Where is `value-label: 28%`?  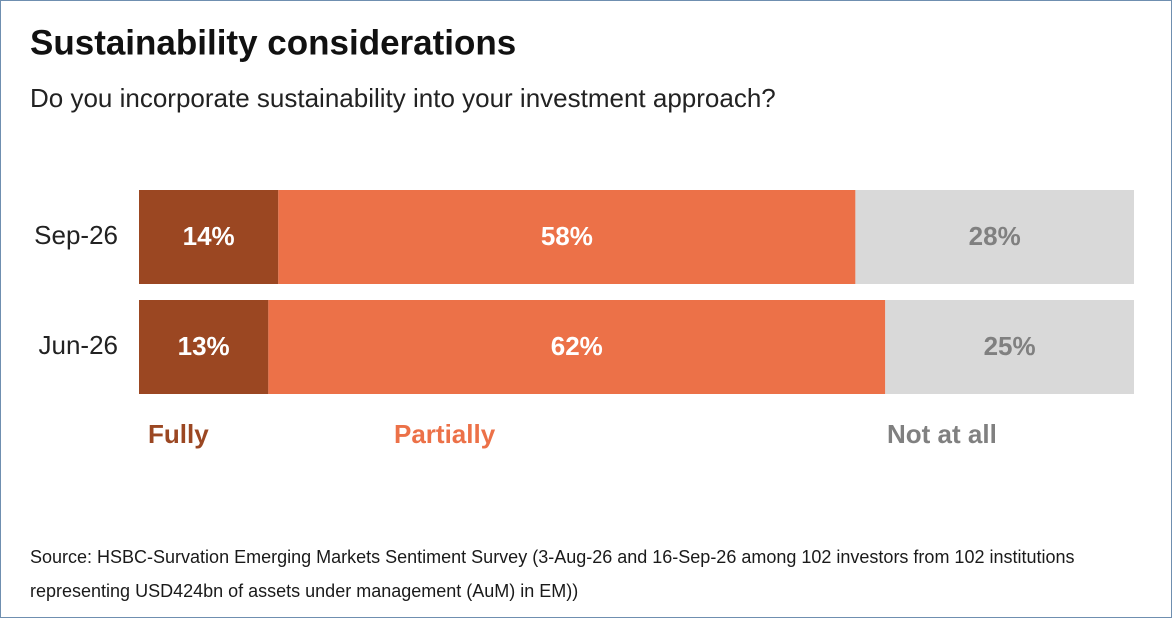 value-label: 28% is located at coordinates (995, 236).